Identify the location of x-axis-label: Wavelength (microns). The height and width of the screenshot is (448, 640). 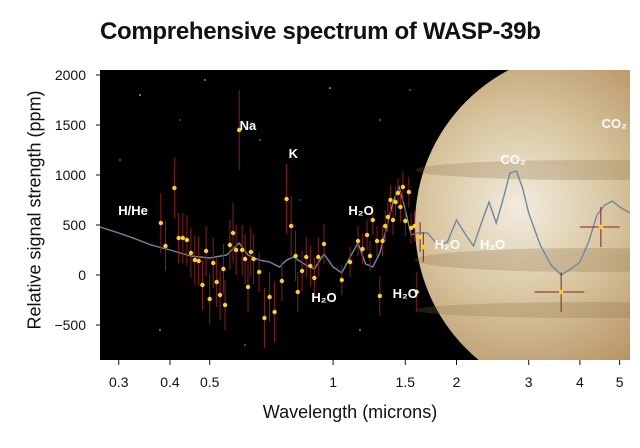
(350, 412).